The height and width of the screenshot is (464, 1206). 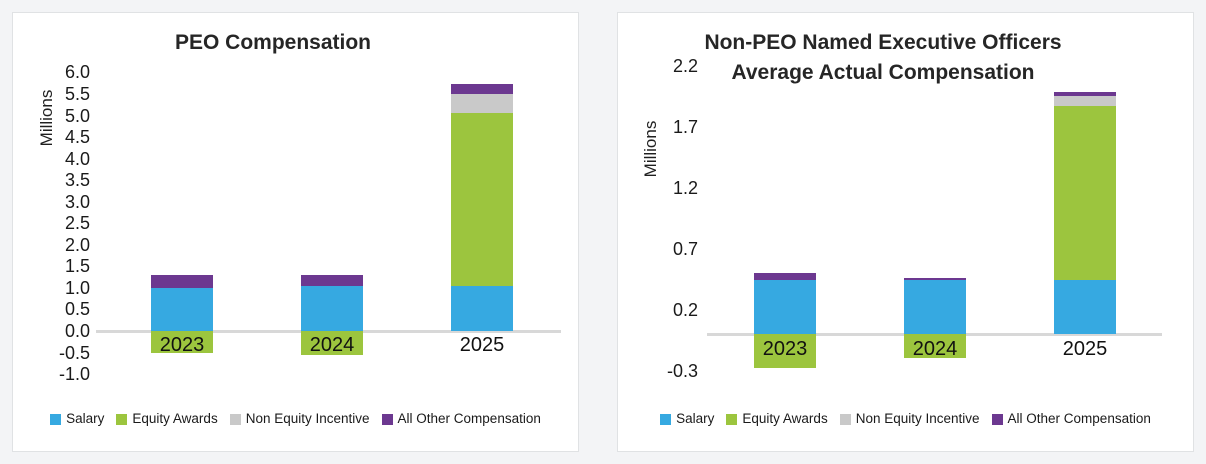 What do you see at coordinates (883, 42) in the screenshot?
I see `chart-title-line-1: Non-PEO Named Executive Officers` at bounding box center [883, 42].